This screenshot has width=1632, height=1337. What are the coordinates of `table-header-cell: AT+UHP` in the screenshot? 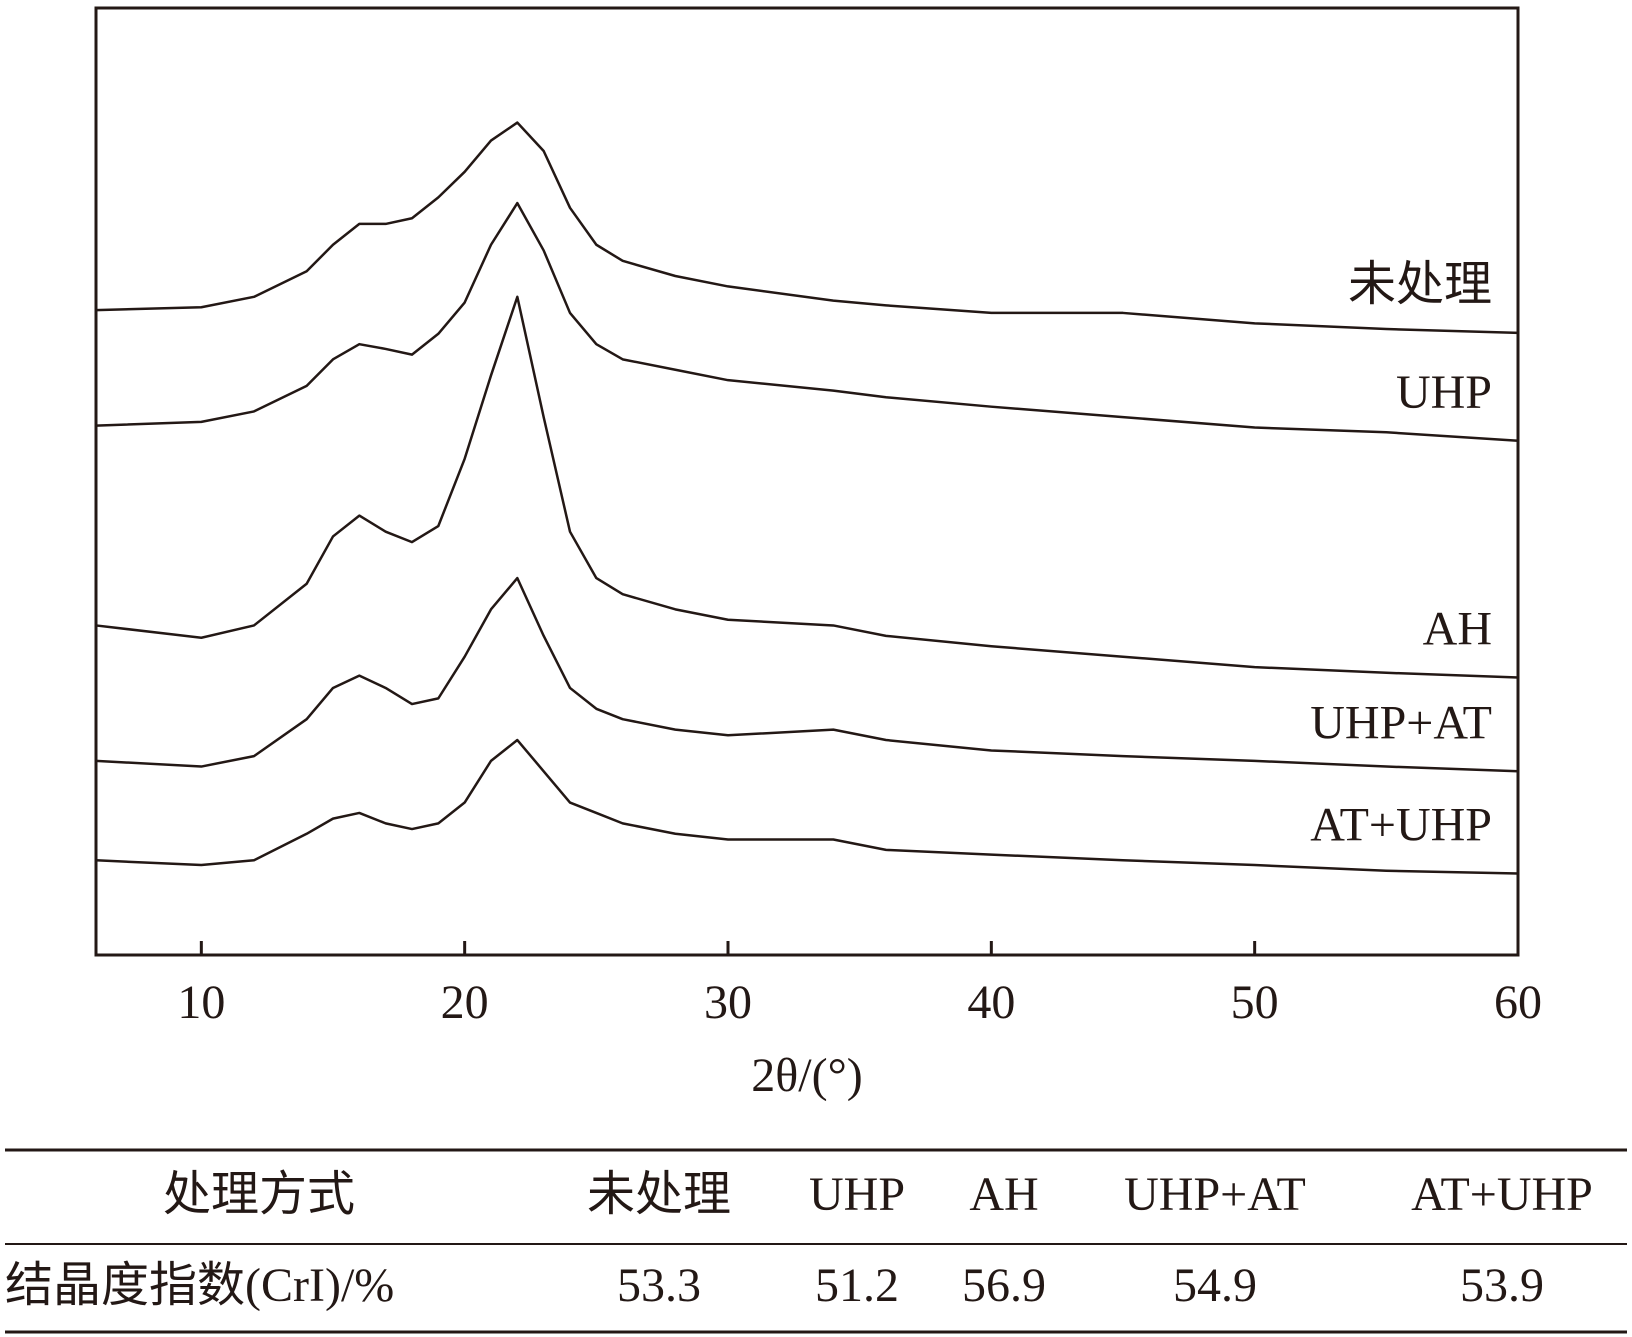 It's located at (1502, 1194).